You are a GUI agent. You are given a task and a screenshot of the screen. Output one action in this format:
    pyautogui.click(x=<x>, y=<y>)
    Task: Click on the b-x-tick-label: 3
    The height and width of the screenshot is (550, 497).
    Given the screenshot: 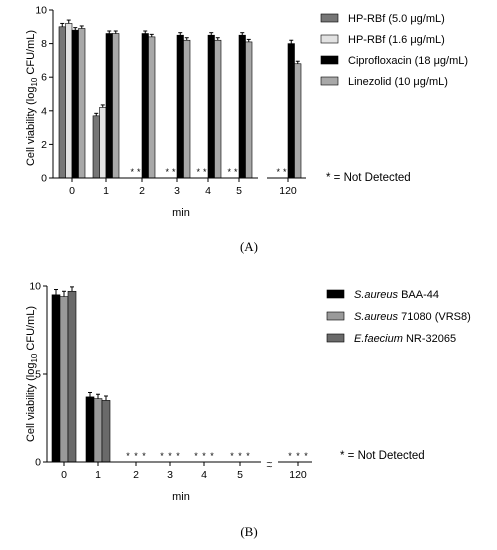 What is the action you would take?
    pyautogui.click(x=170, y=475)
    